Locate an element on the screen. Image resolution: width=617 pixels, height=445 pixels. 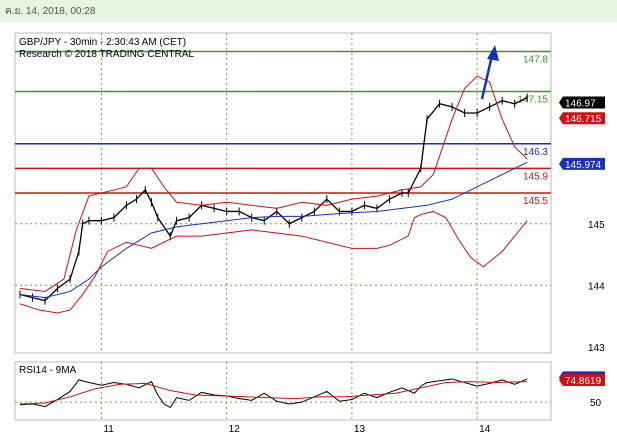
rsi-value-tag-label: 74.8619 is located at coordinates (583, 381).